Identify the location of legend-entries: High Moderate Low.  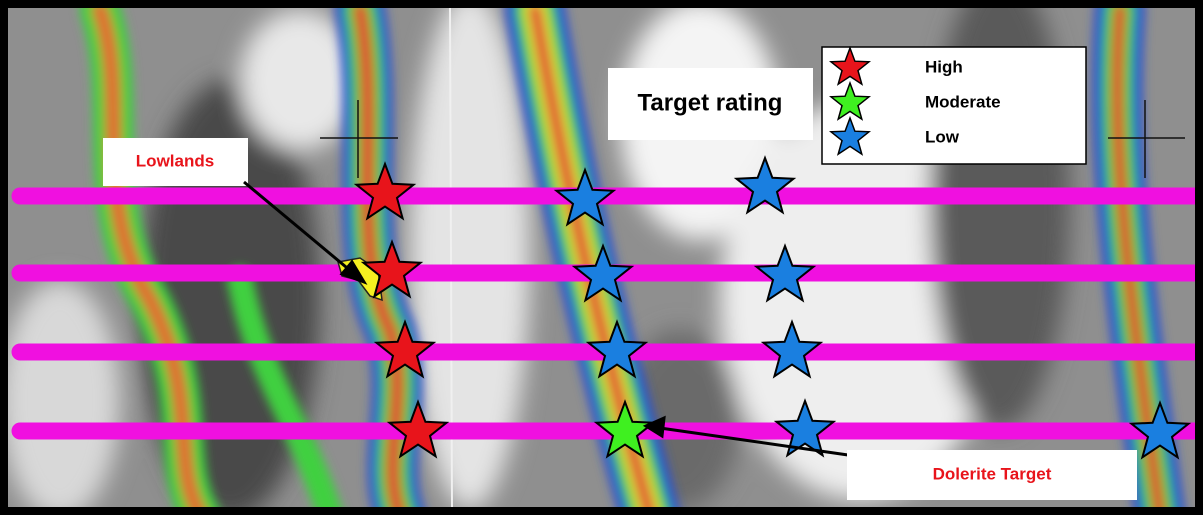
(914, 100).